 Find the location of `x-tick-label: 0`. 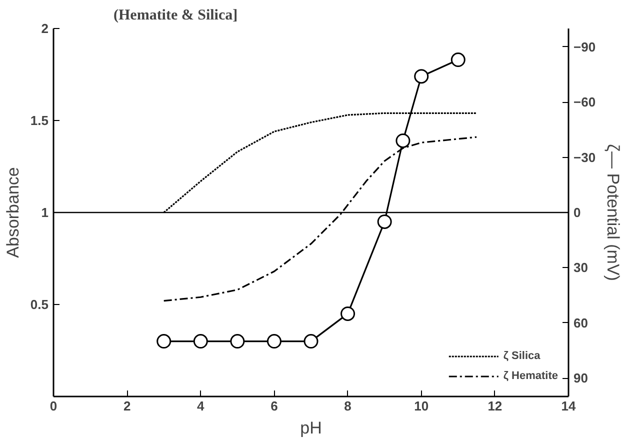

x-tick-label: 0 is located at coordinates (54, 406).